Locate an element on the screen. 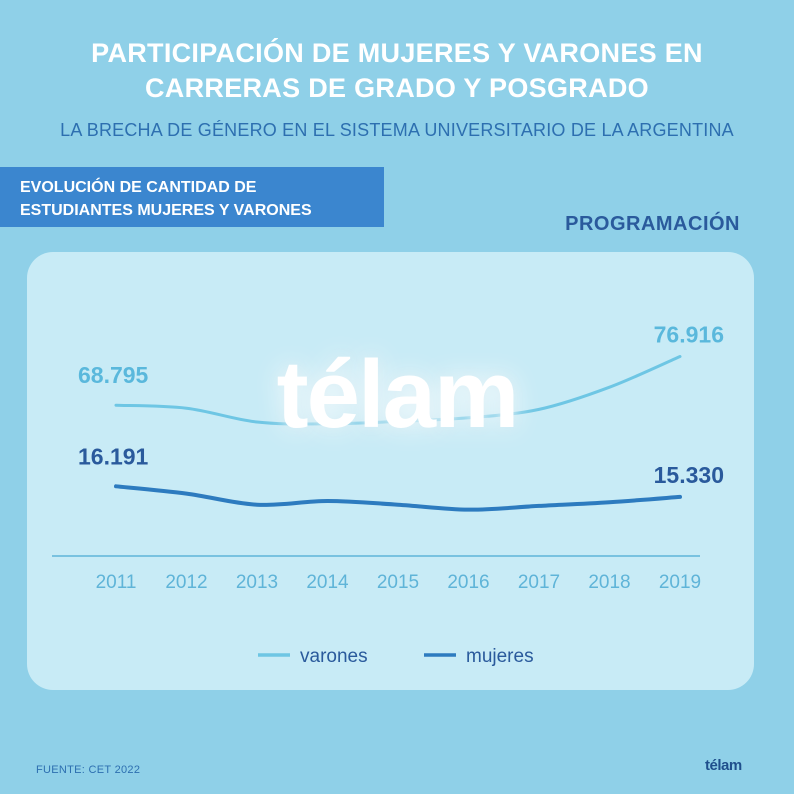 The height and width of the screenshot is (794, 794). data-label-mujeres-start: 16.191 is located at coordinates (113, 456).